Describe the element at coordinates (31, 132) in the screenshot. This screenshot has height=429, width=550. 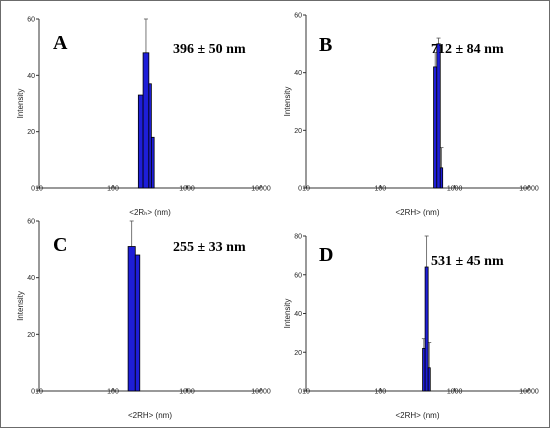
I see `panel-a-y-tick-label: 20` at that location.